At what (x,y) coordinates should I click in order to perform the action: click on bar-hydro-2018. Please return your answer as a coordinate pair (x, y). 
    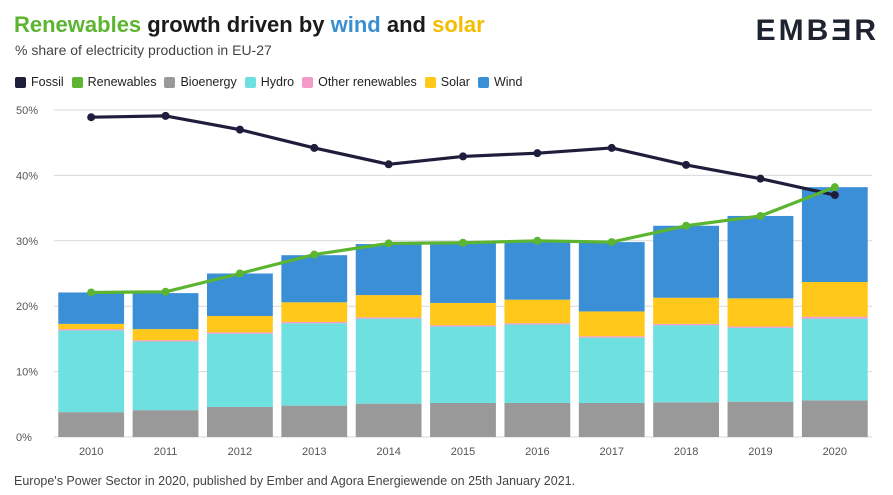
    Looking at the image, I should click on (686, 364).